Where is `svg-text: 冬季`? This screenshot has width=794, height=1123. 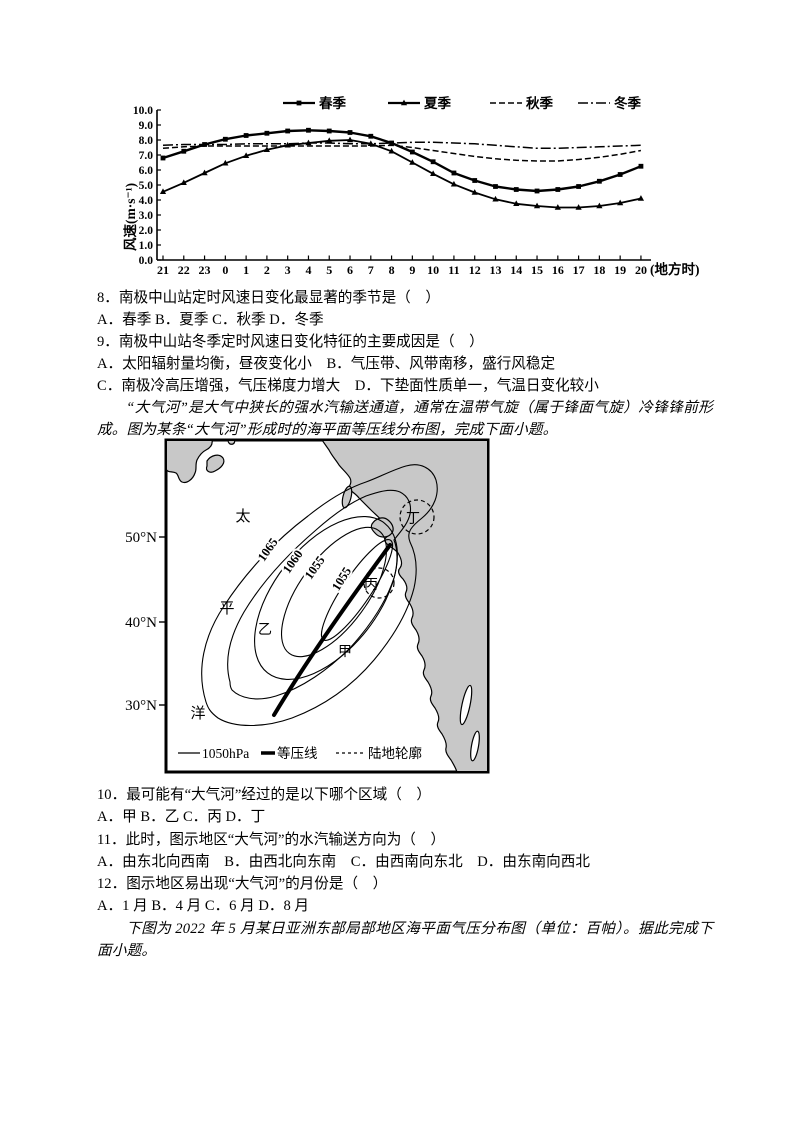 svg-text: 冬季 is located at coordinates (628, 103).